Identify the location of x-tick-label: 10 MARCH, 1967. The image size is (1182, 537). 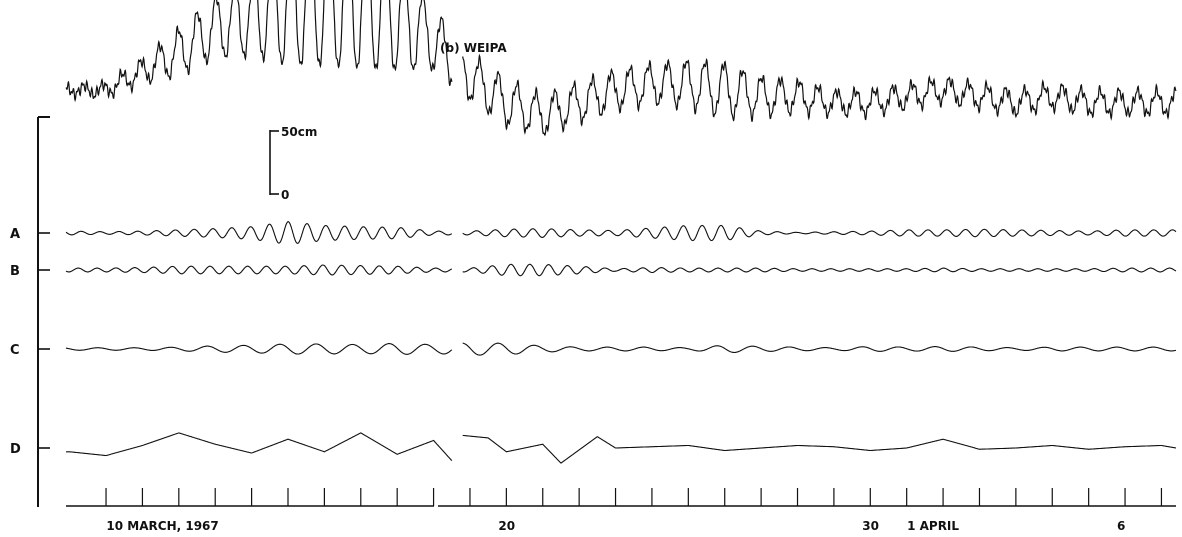
(162, 526).